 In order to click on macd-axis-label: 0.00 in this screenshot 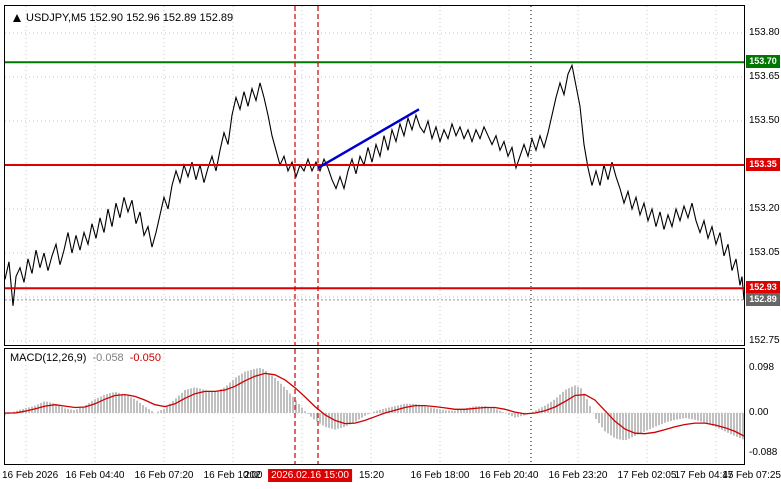, I will do `click(759, 412)`.